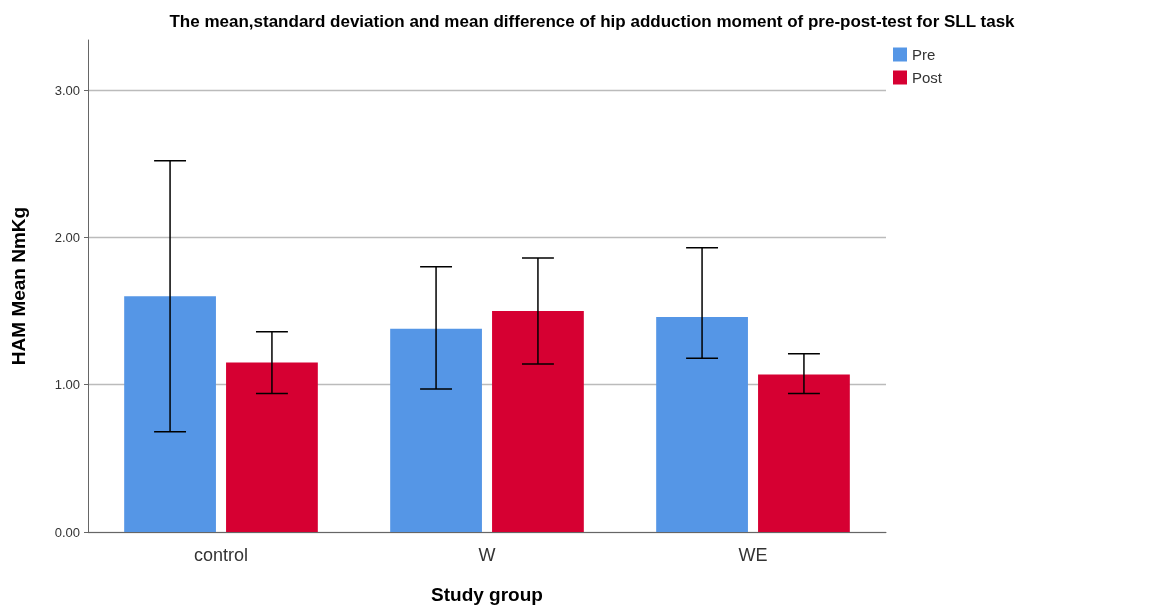 Image resolution: width=1153 pixels, height=612 pixels. What do you see at coordinates (927, 77) in the screenshot?
I see `legend-label: Post` at bounding box center [927, 77].